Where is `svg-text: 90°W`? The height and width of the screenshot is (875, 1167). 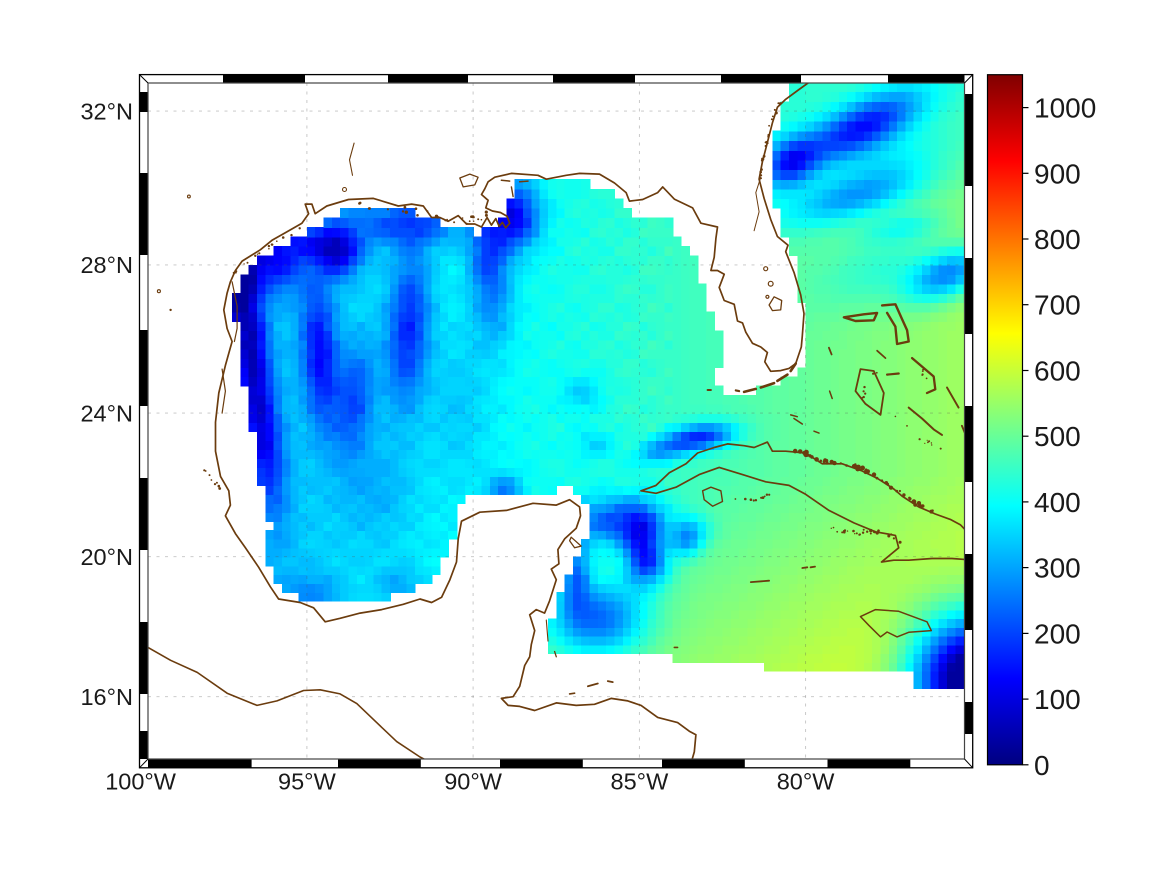
svg-text: 90°W is located at coordinates (473, 782).